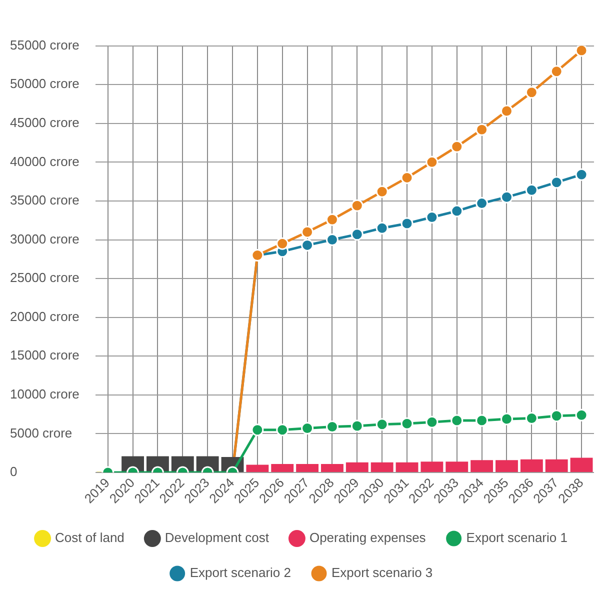 Image resolution: width=608 pixels, height=607 pixels. What do you see at coordinates (45, 394) in the screenshot?
I see `y-tick-label: 10000 crore` at bounding box center [45, 394].